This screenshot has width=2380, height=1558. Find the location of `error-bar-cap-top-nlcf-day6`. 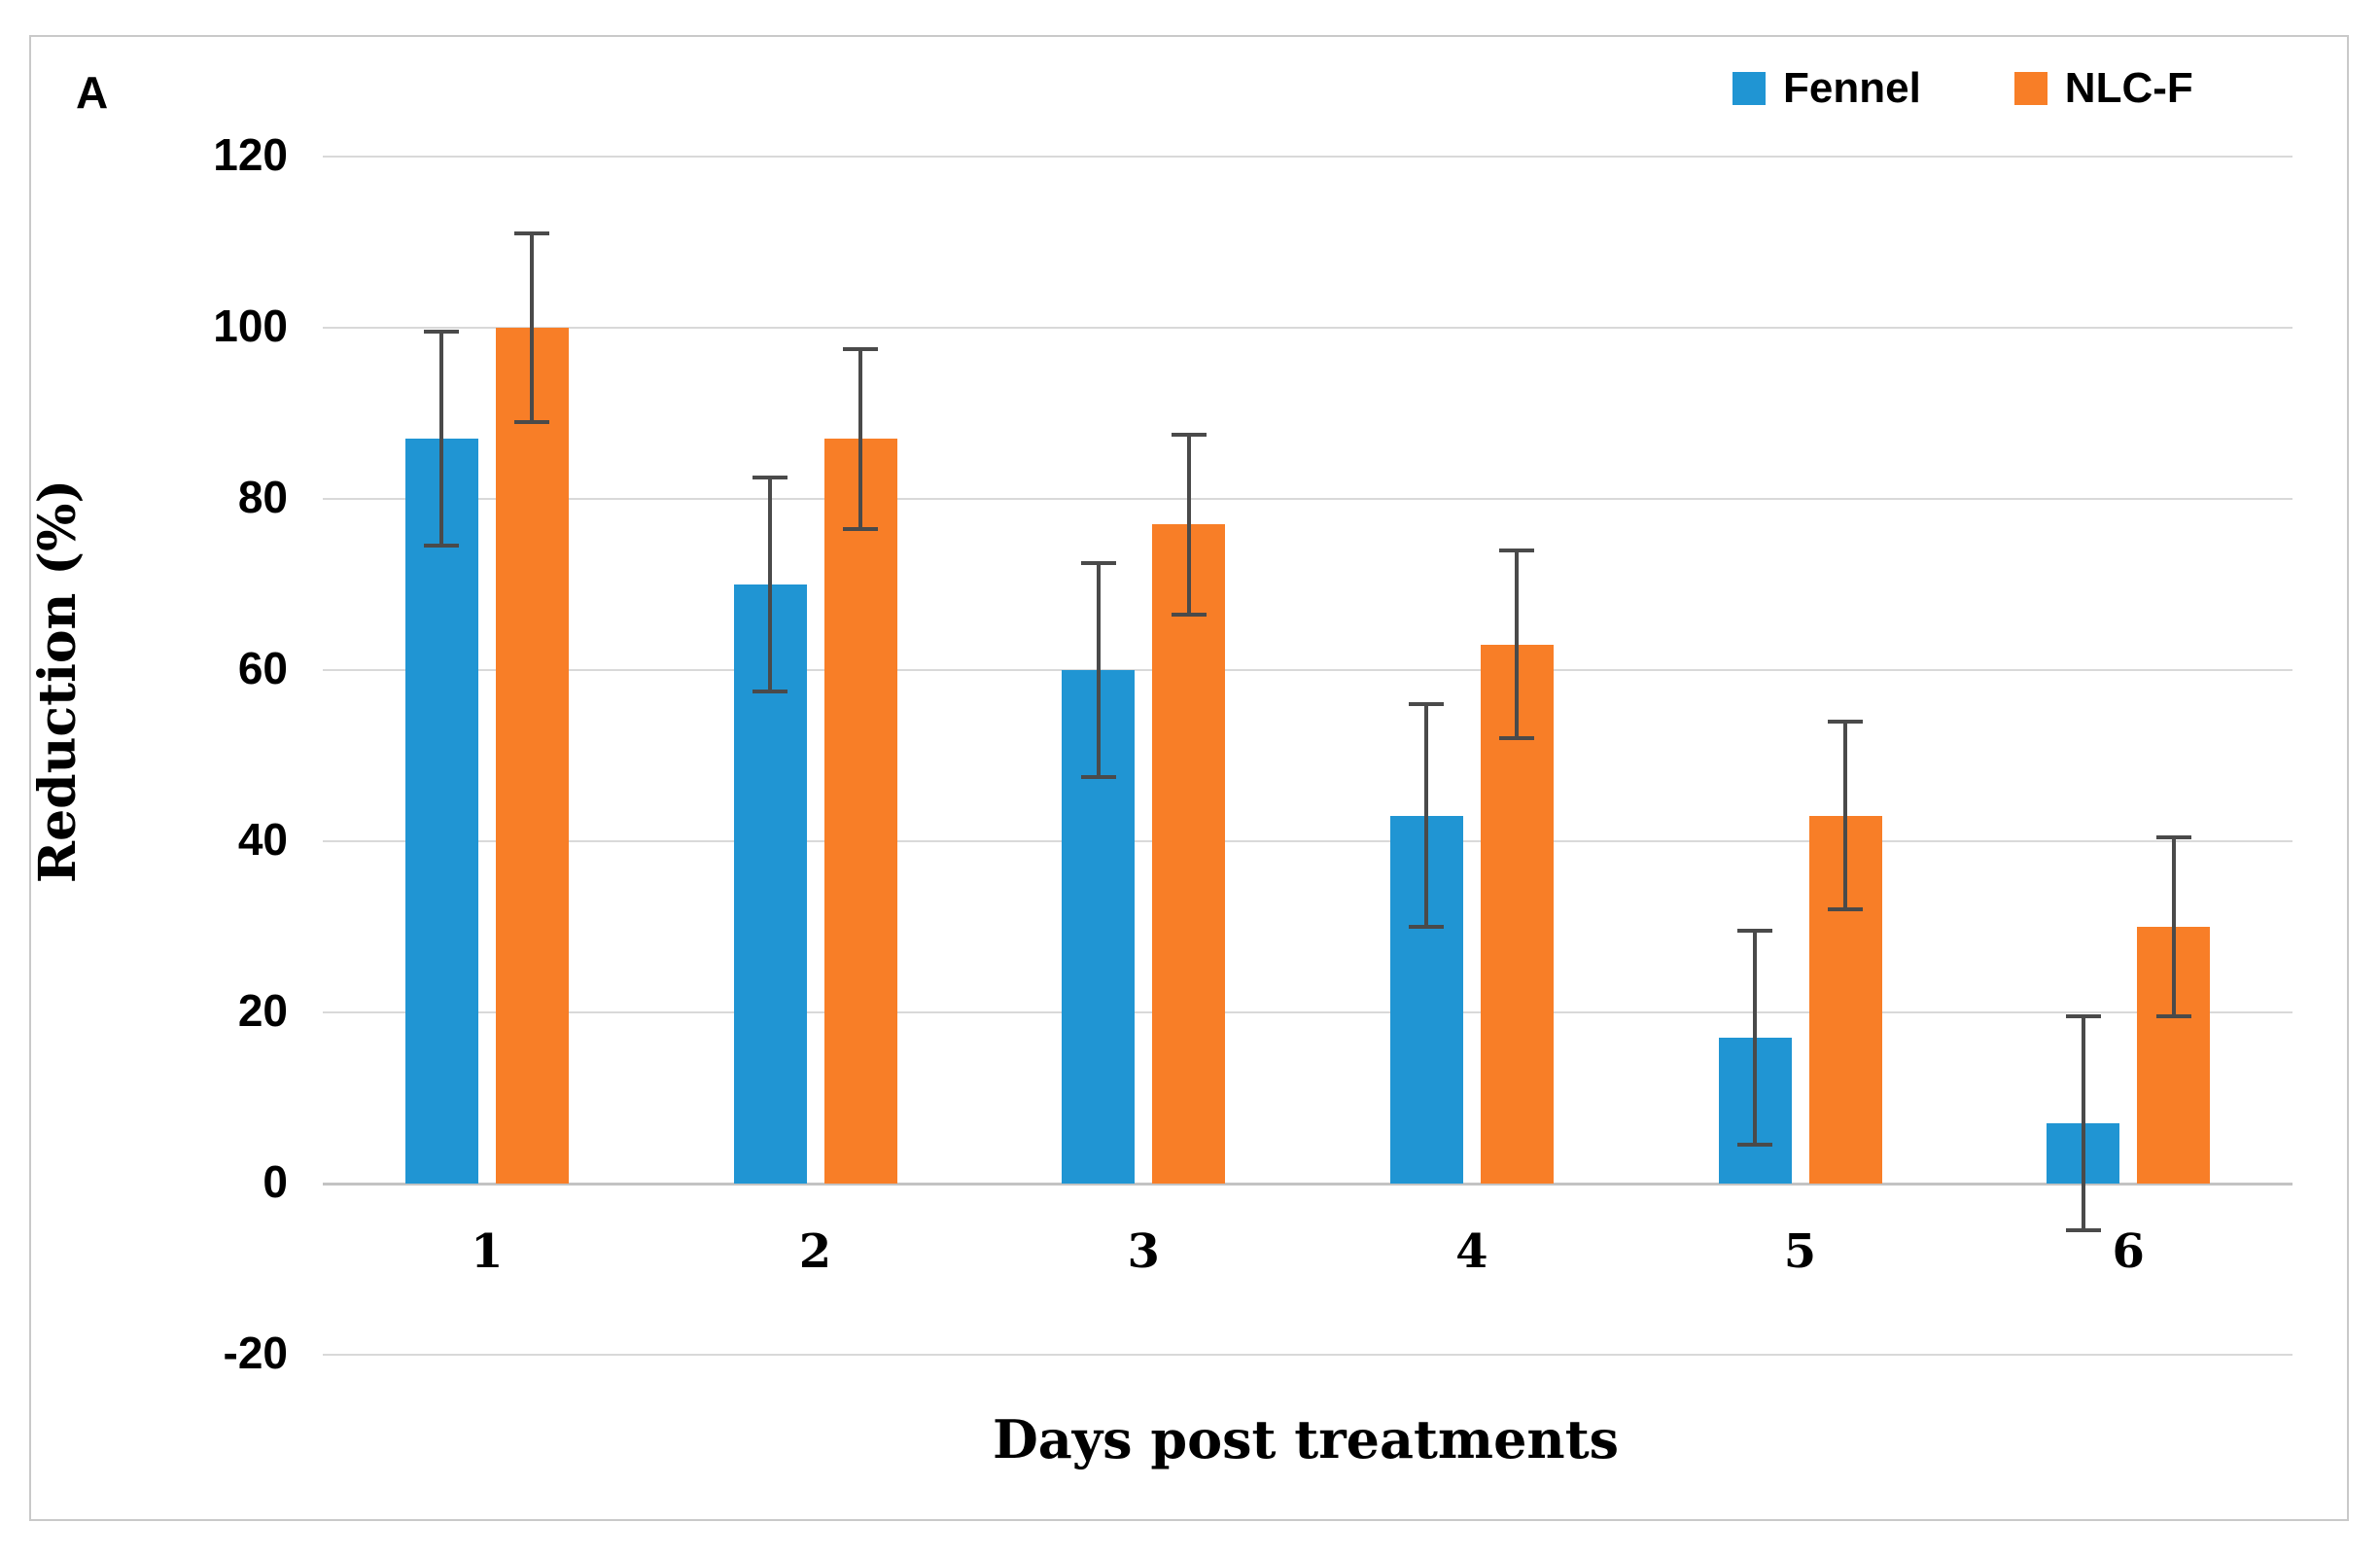

error-bar-cap-top-nlcf-day6 is located at coordinates (2173, 836).